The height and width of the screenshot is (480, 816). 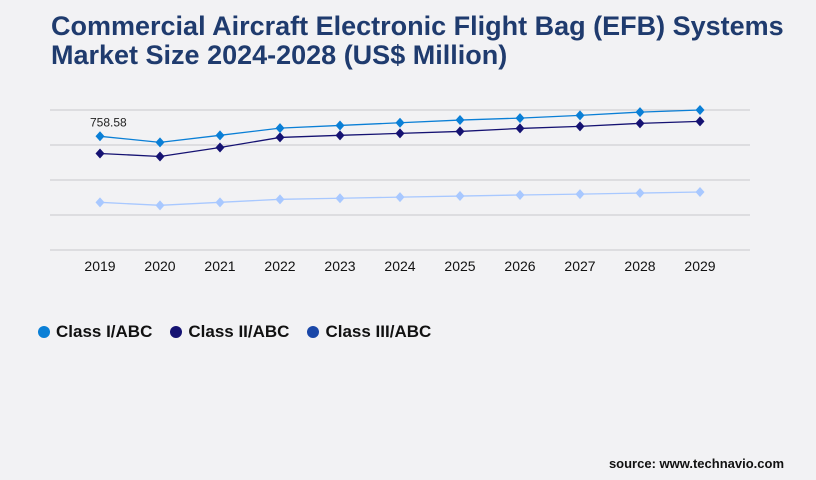 I want to click on legend-item: Class II/ABC, so click(x=229, y=332).